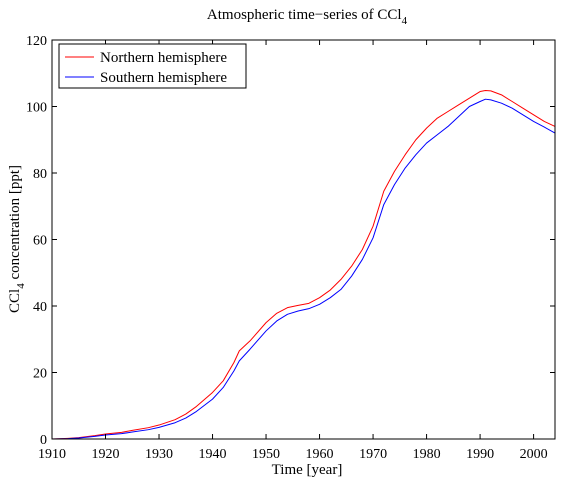 The image size is (562, 479). What do you see at coordinates (480, 454) in the screenshot?
I see `x-tick-label: 1990` at bounding box center [480, 454].